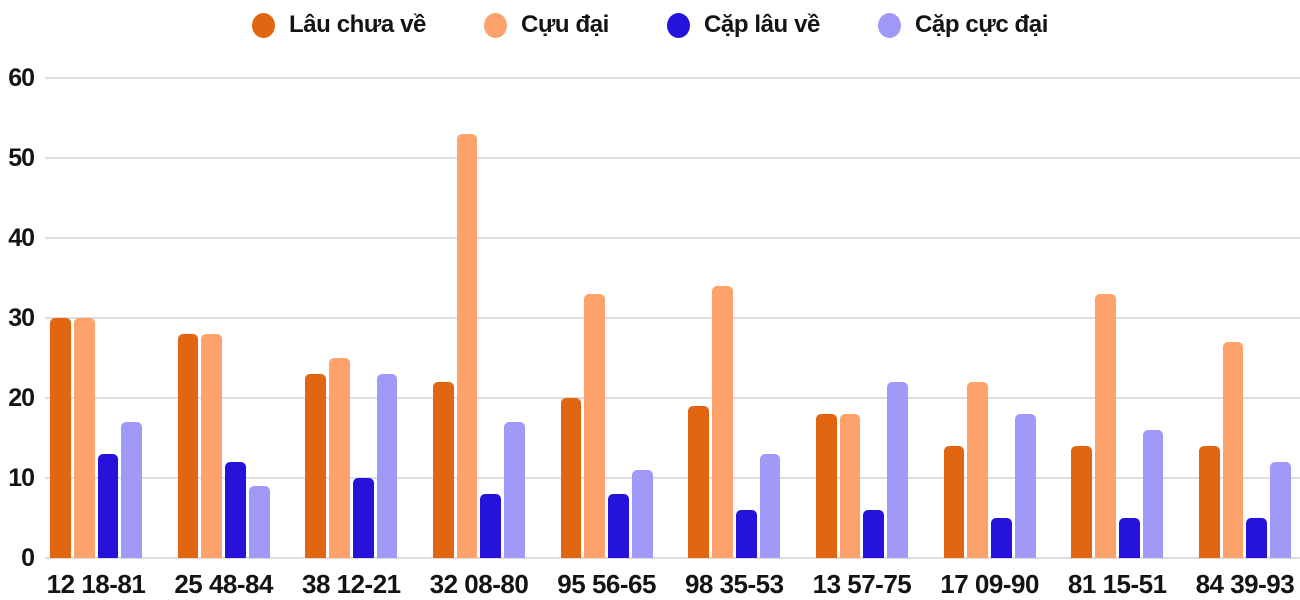 Image resolution: width=1300 pixels, height=600 pixels. Describe the element at coordinates (351, 584) in the screenshot. I see `x-axis-category-label: 38 12-21` at that location.